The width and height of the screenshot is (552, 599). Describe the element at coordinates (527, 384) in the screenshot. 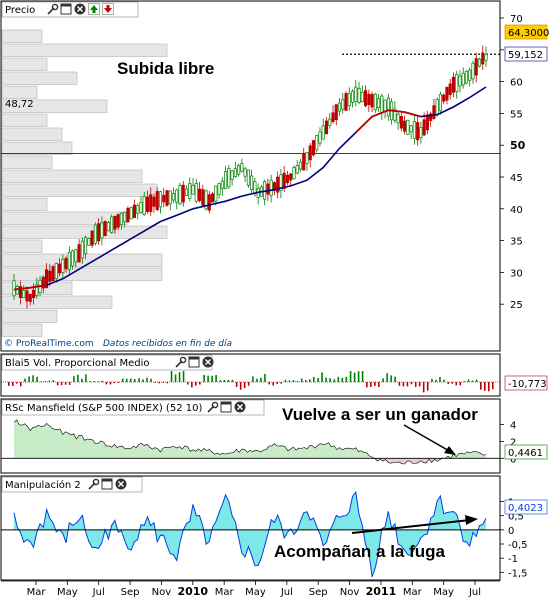

I see `volume-last-value: -10,773` at that location.